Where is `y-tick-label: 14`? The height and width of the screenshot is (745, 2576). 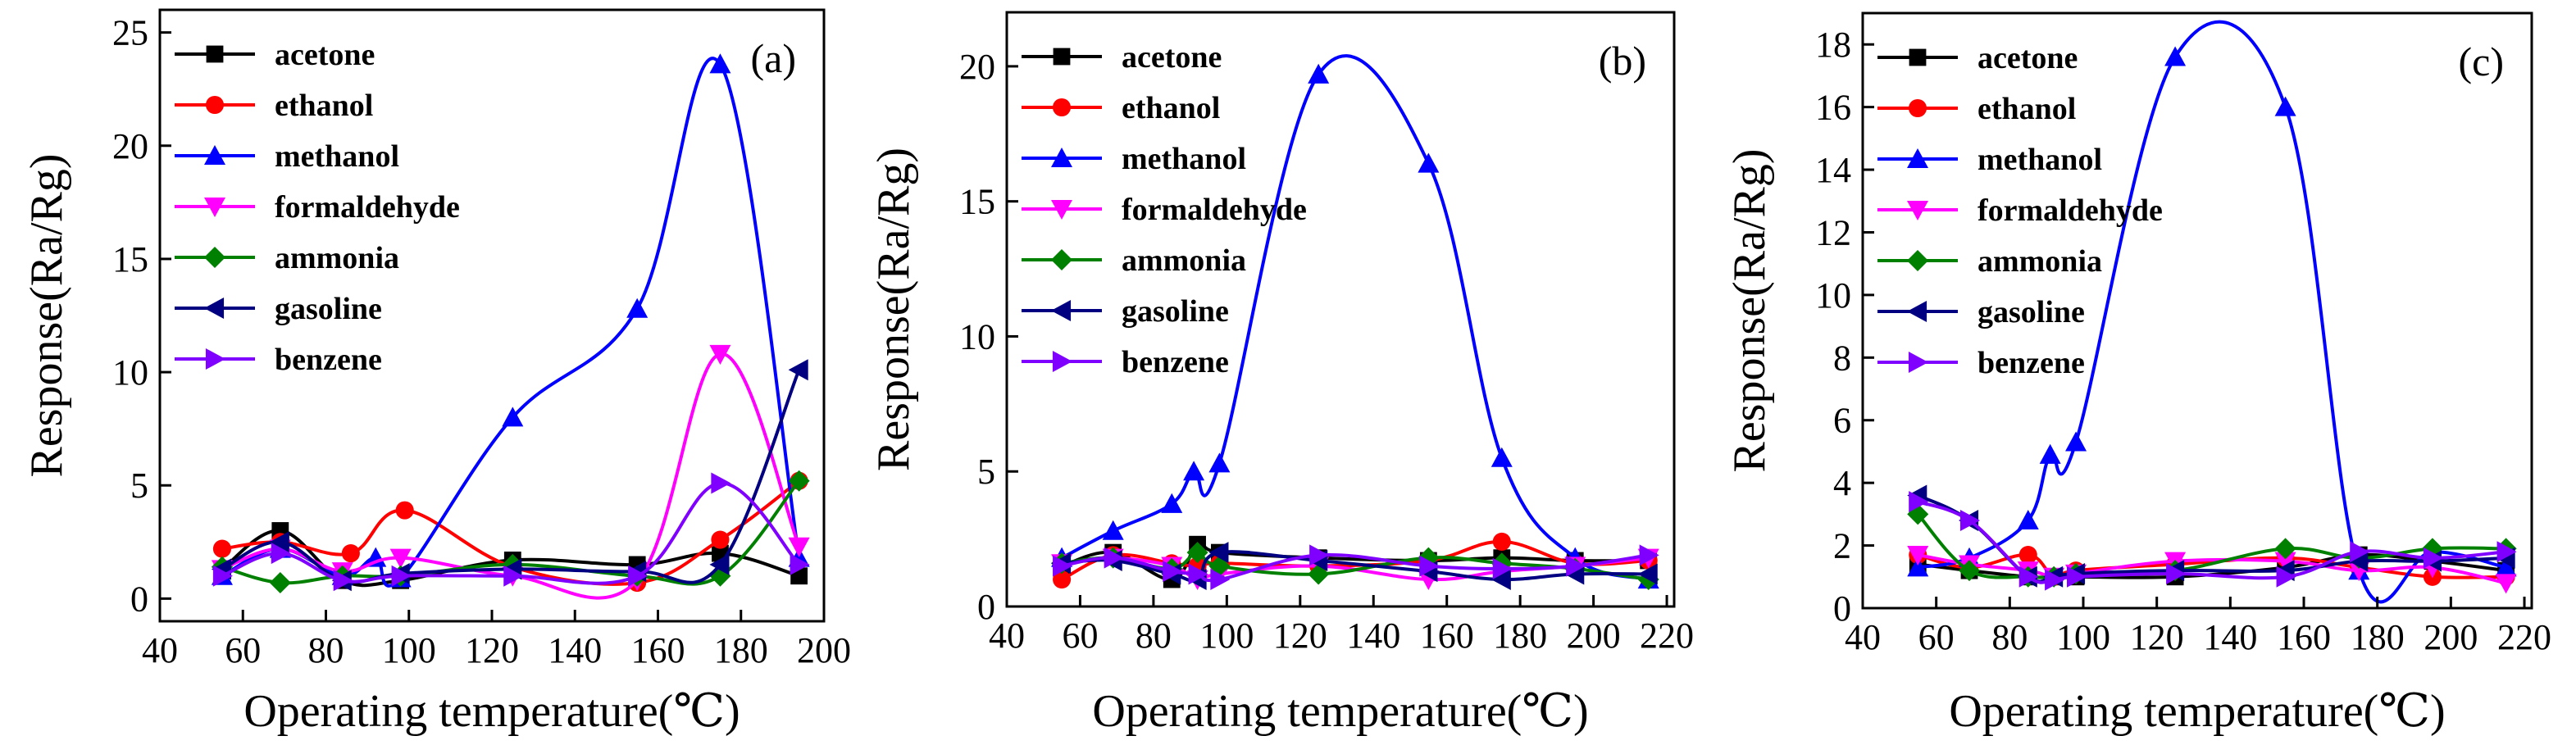
y-tick-label: 14 is located at coordinates (1833, 170).